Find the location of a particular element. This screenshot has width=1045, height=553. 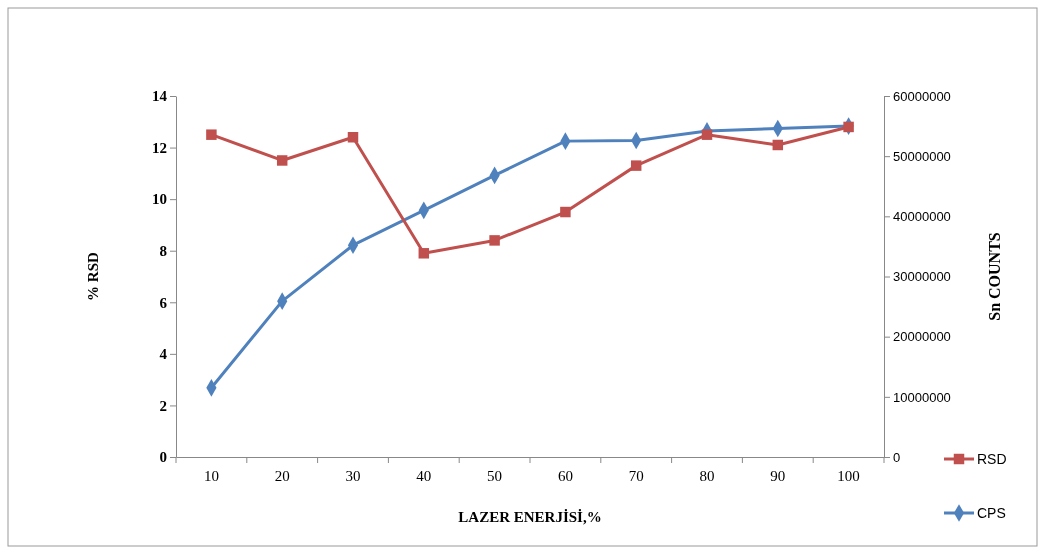

x-tick-label: 40 is located at coordinates (424, 476).